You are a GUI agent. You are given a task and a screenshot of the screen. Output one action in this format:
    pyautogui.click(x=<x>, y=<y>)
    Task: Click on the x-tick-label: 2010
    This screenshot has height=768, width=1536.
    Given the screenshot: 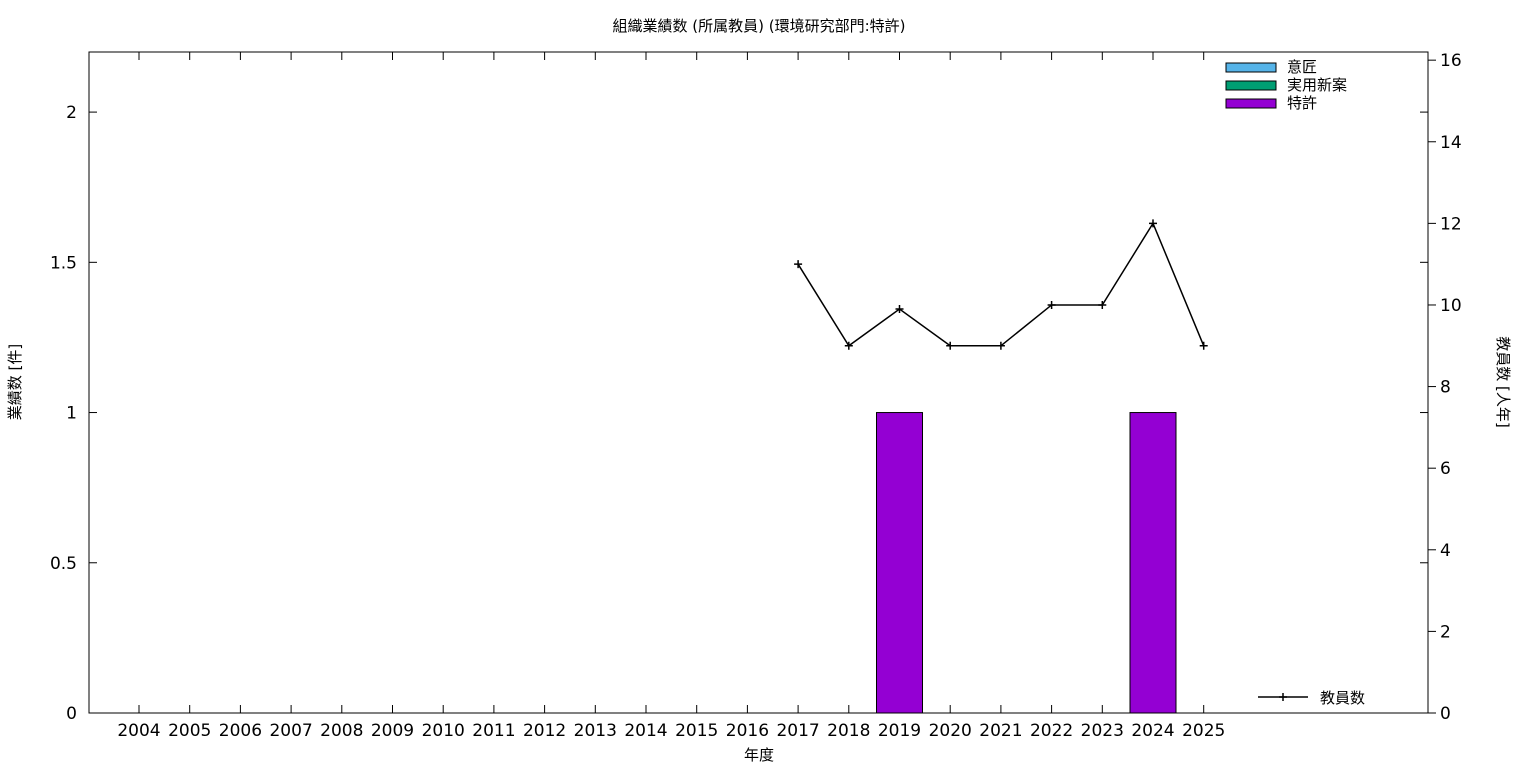 What is the action you would take?
    pyautogui.click(x=443, y=731)
    